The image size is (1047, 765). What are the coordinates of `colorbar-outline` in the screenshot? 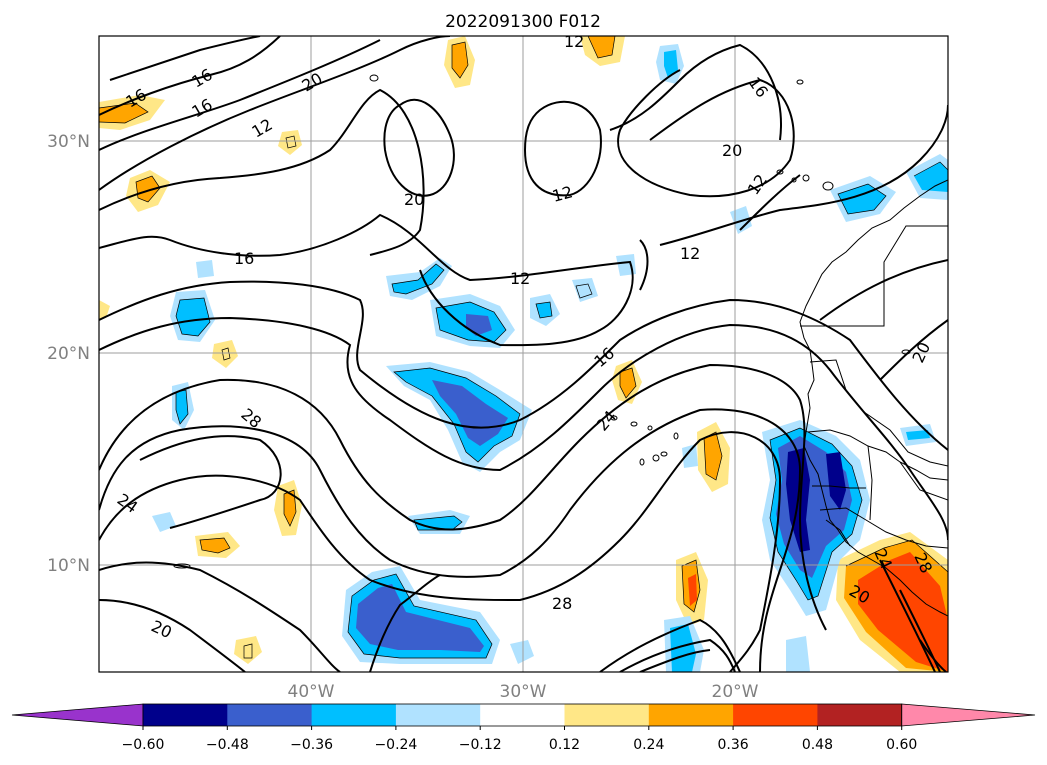 It's located at (522, 715).